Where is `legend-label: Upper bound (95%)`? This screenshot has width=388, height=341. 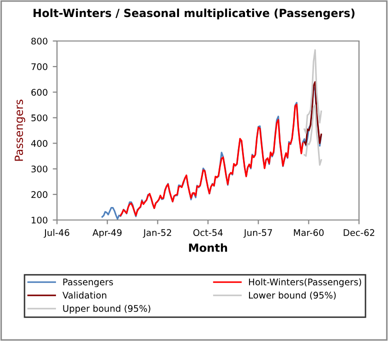 legend-label: Upper bound (95%) is located at coordinates (106, 309).